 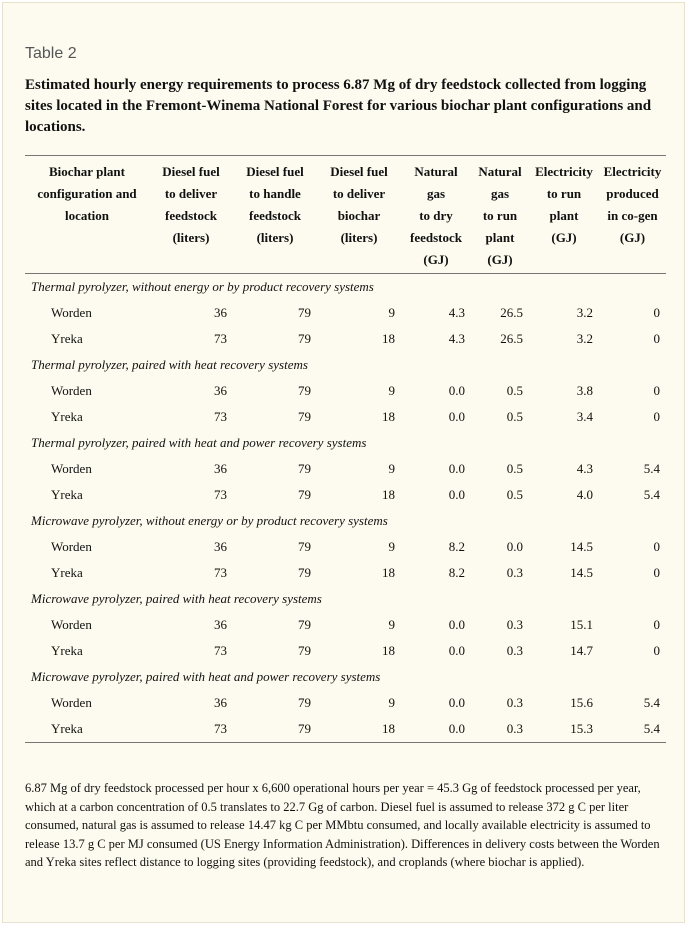 What do you see at coordinates (632, 193) in the screenshot?
I see `column-header-line: produced` at bounding box center [632, 193].